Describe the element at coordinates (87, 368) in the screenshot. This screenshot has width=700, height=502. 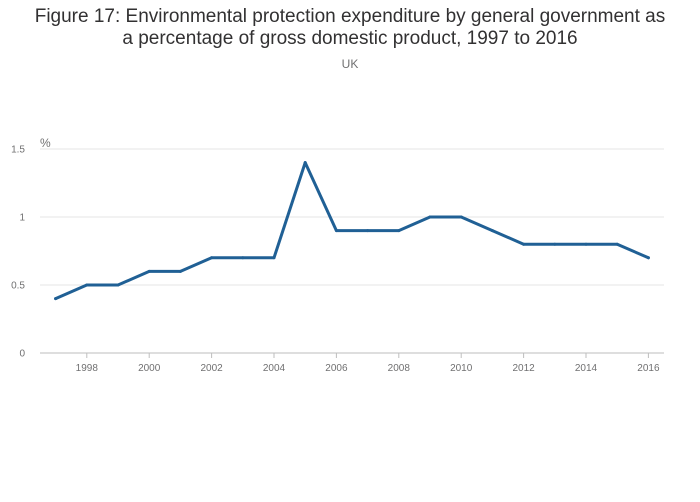
I see `x-tick-label: 1998` at that location.